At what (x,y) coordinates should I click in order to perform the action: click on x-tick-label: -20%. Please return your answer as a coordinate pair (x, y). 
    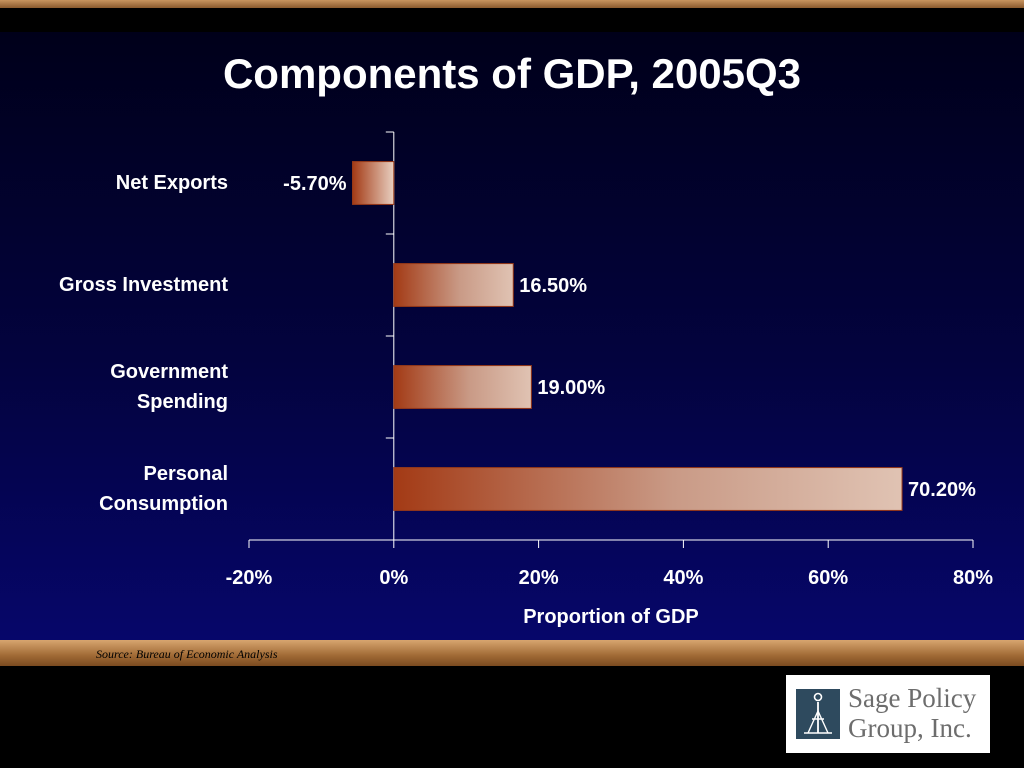
    Looking at the image, I should click on (249, 578).